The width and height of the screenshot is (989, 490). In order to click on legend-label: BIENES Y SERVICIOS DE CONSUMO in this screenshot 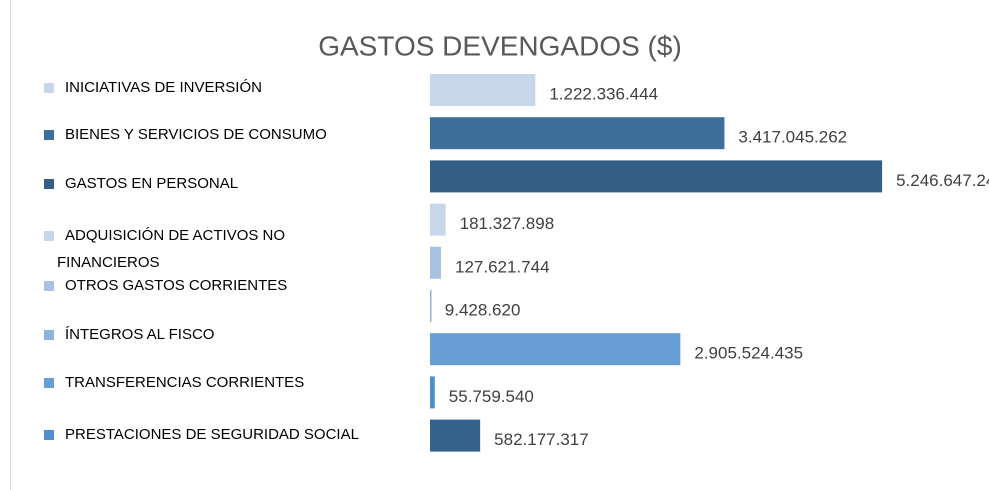, I will do `click(196, 134)`.